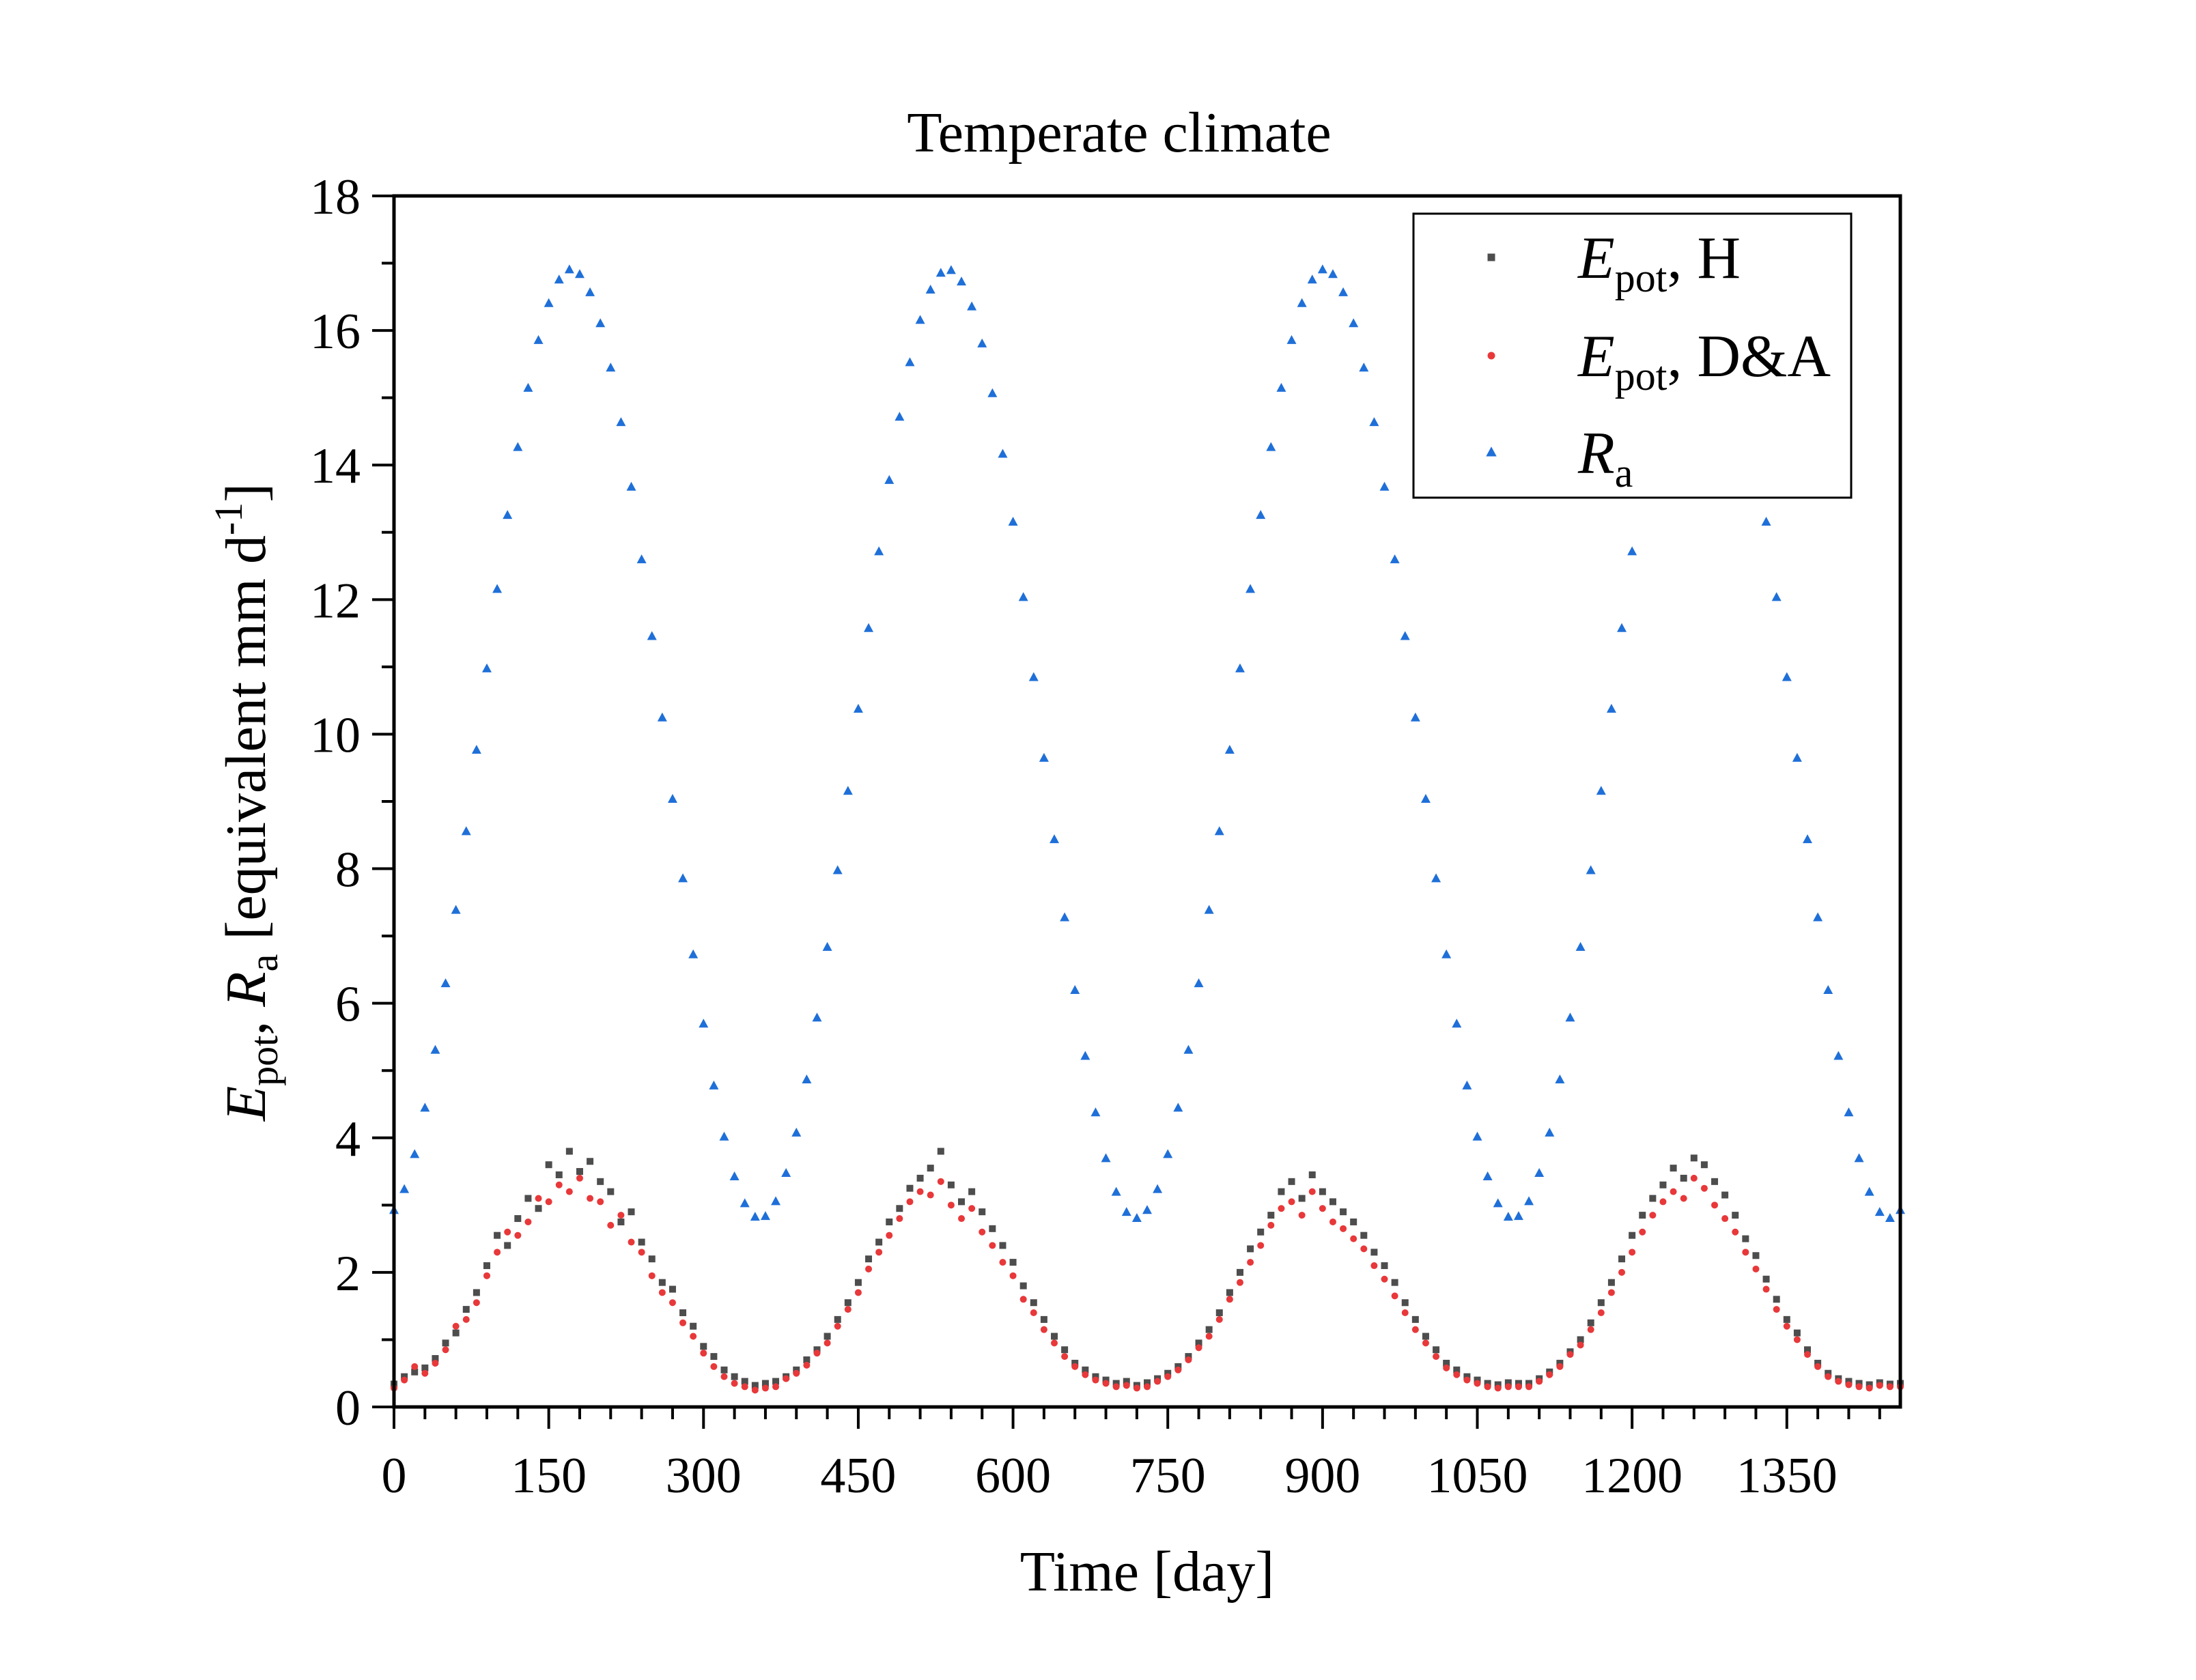 The image size is (2196, 1680). I want to click on y-tick-label: 8, so click(348, 870).